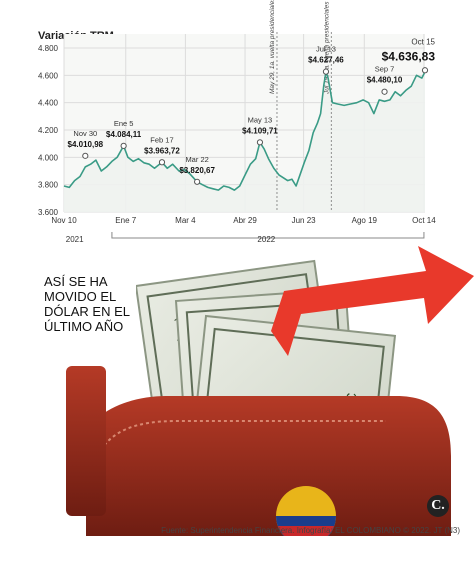 The height and width of the screenshot is (577, 474). What do you see at coordinates (365, 220) in the screenshot?
I see `x-tick-label: Ago 19` at bounding box center [365, 220].